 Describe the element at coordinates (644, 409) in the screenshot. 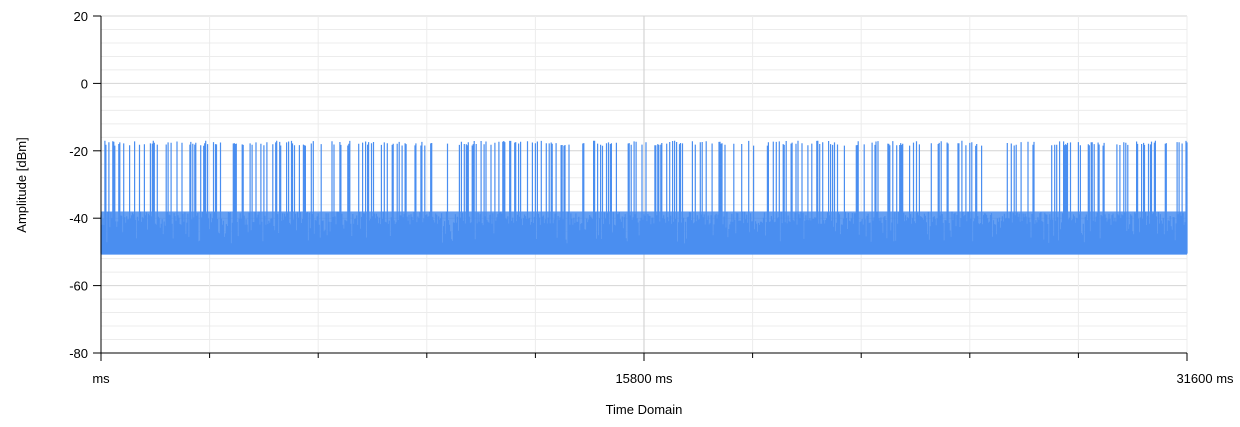

I see `x-axis-label: Time Domain` at that location.